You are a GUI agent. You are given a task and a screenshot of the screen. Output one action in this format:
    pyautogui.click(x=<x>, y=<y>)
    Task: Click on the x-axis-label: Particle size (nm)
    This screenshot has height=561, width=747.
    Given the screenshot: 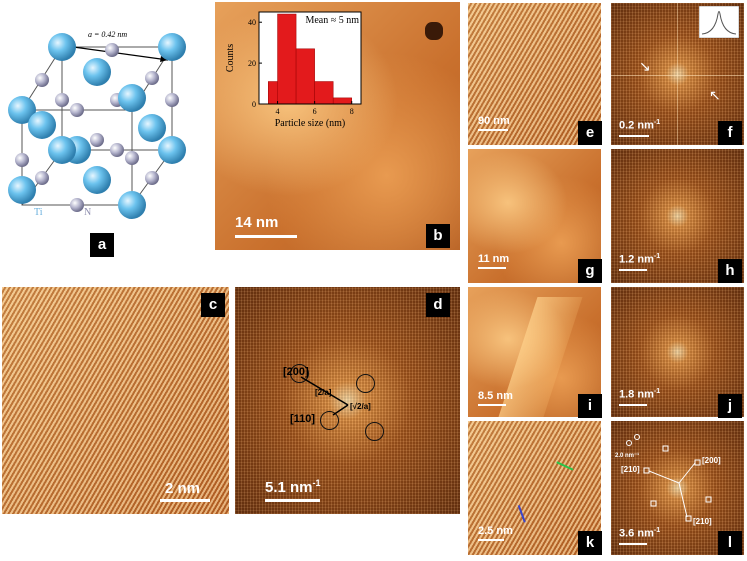 What is the action you would take?
    pyautogui.click(x=310, y=123)
    